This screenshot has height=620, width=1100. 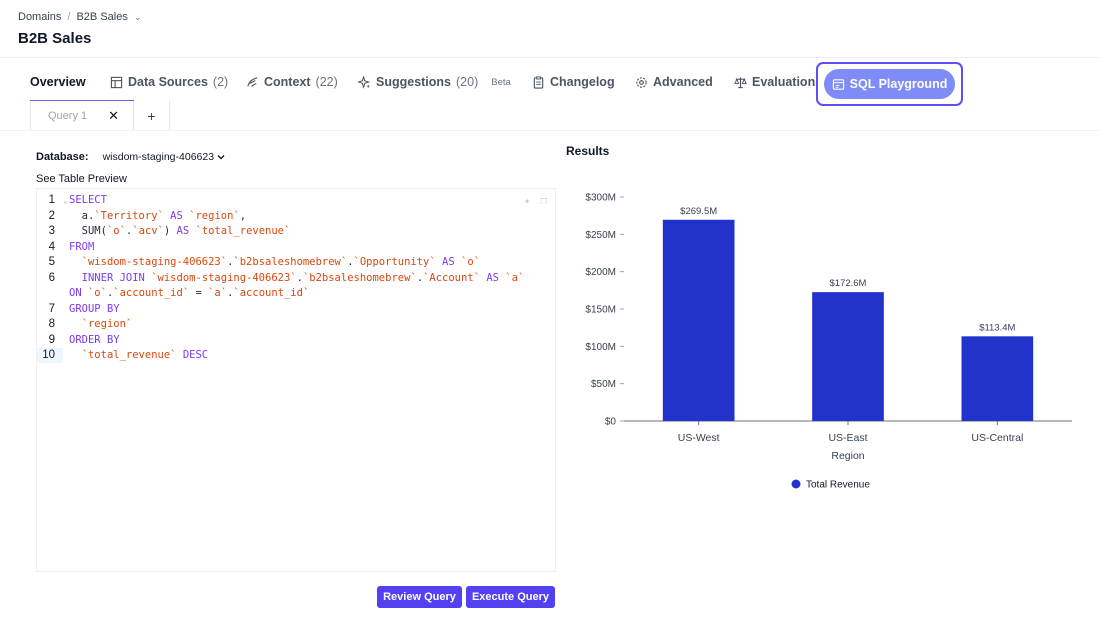 I want to click on database-select: wisdom-staging-406623, so click(x=164, y=157).